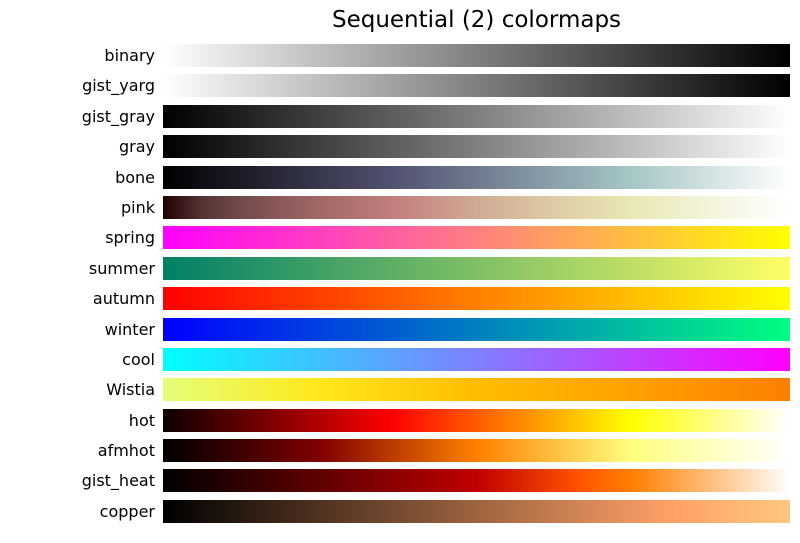 This screenshot has height=543, width=800. What do you see at coordinates (121, 268) in the screenshot?
I see `colormap-label: summer` at bounding box center [121, 268].